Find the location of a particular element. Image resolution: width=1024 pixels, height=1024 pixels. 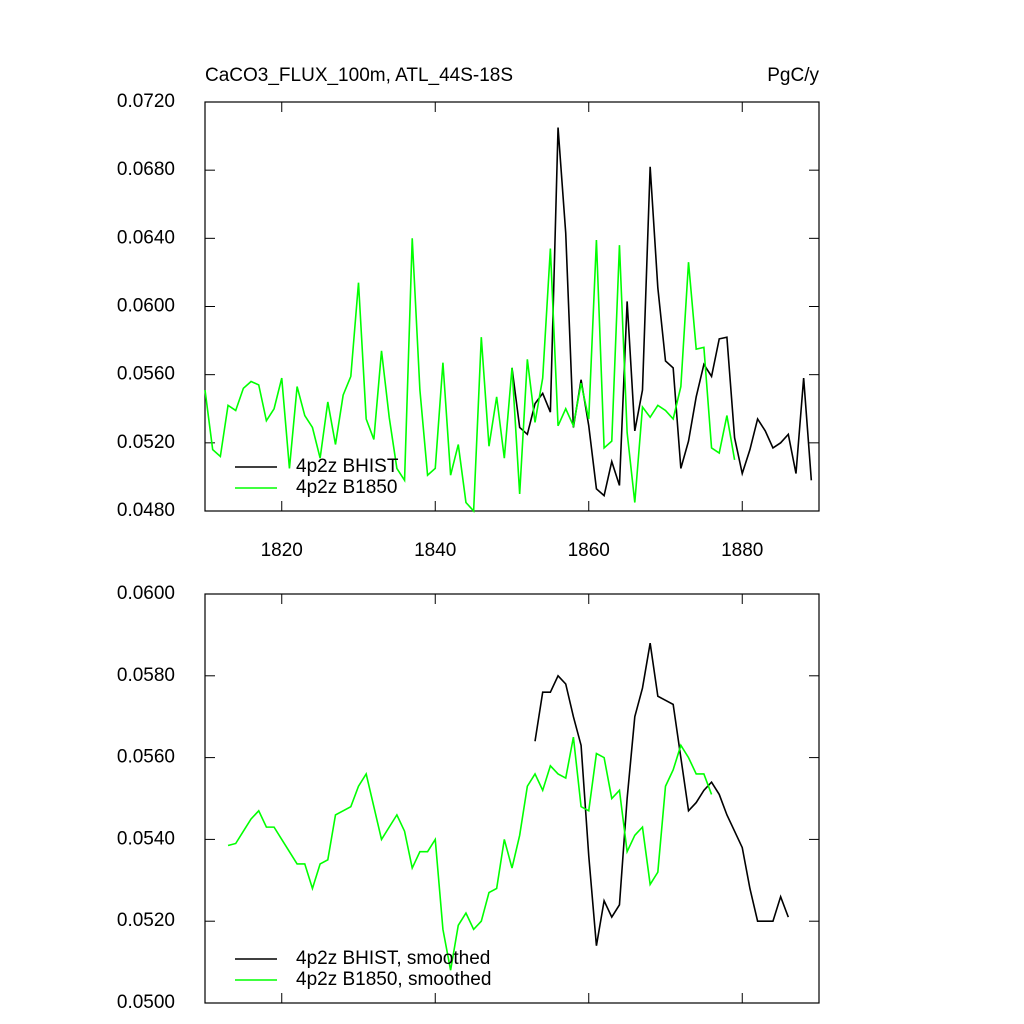

x-tick-label: 1820 is located at coordinates (282, 550).